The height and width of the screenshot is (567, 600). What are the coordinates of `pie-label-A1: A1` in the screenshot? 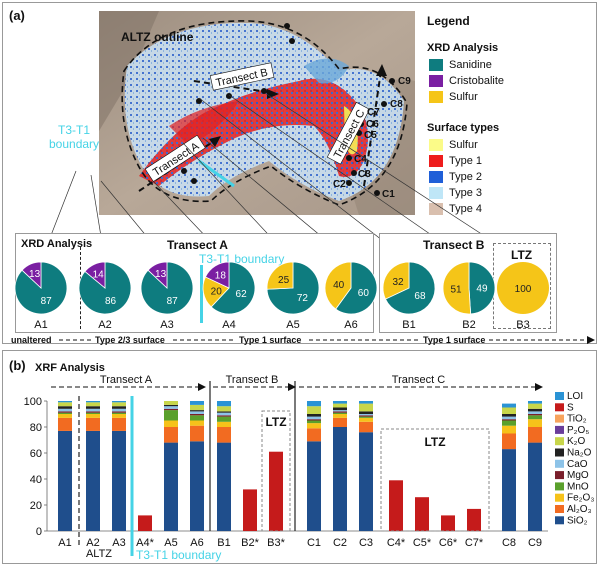 It's located at (40, 325).